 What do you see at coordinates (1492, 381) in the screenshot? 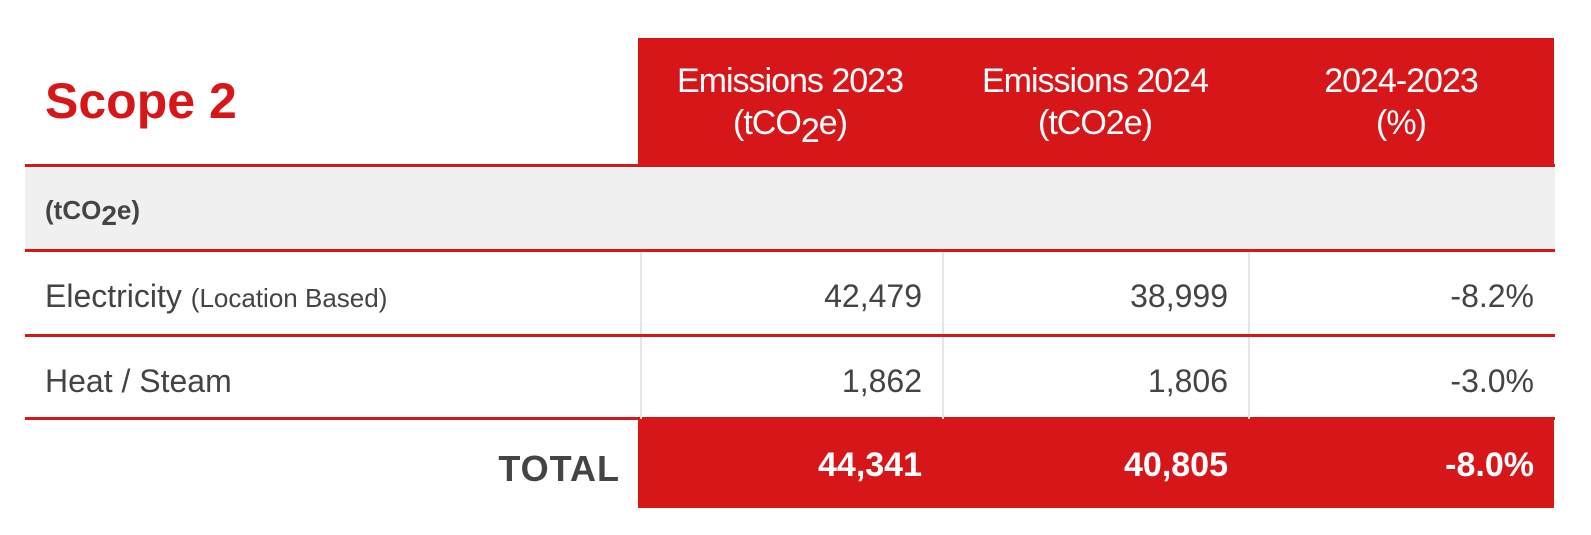
I see `cell: -3.0%` at bounding box center [1492, 381].